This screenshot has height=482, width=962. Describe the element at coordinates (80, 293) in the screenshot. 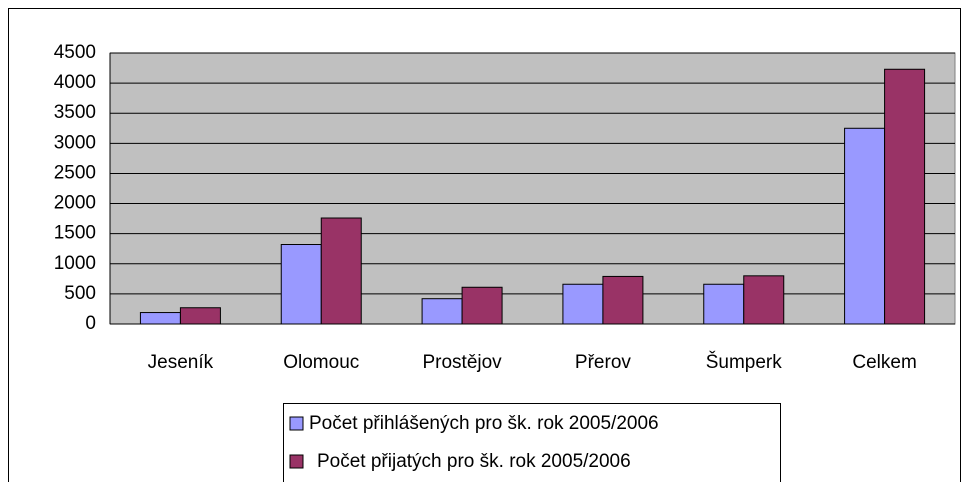

I see `y-tick-label: 500` at that location.